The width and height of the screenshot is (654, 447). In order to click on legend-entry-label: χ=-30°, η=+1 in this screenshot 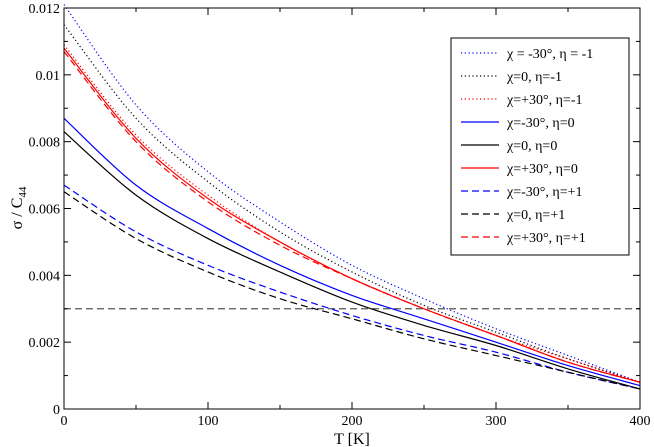, I will do `click(544, 192)`.